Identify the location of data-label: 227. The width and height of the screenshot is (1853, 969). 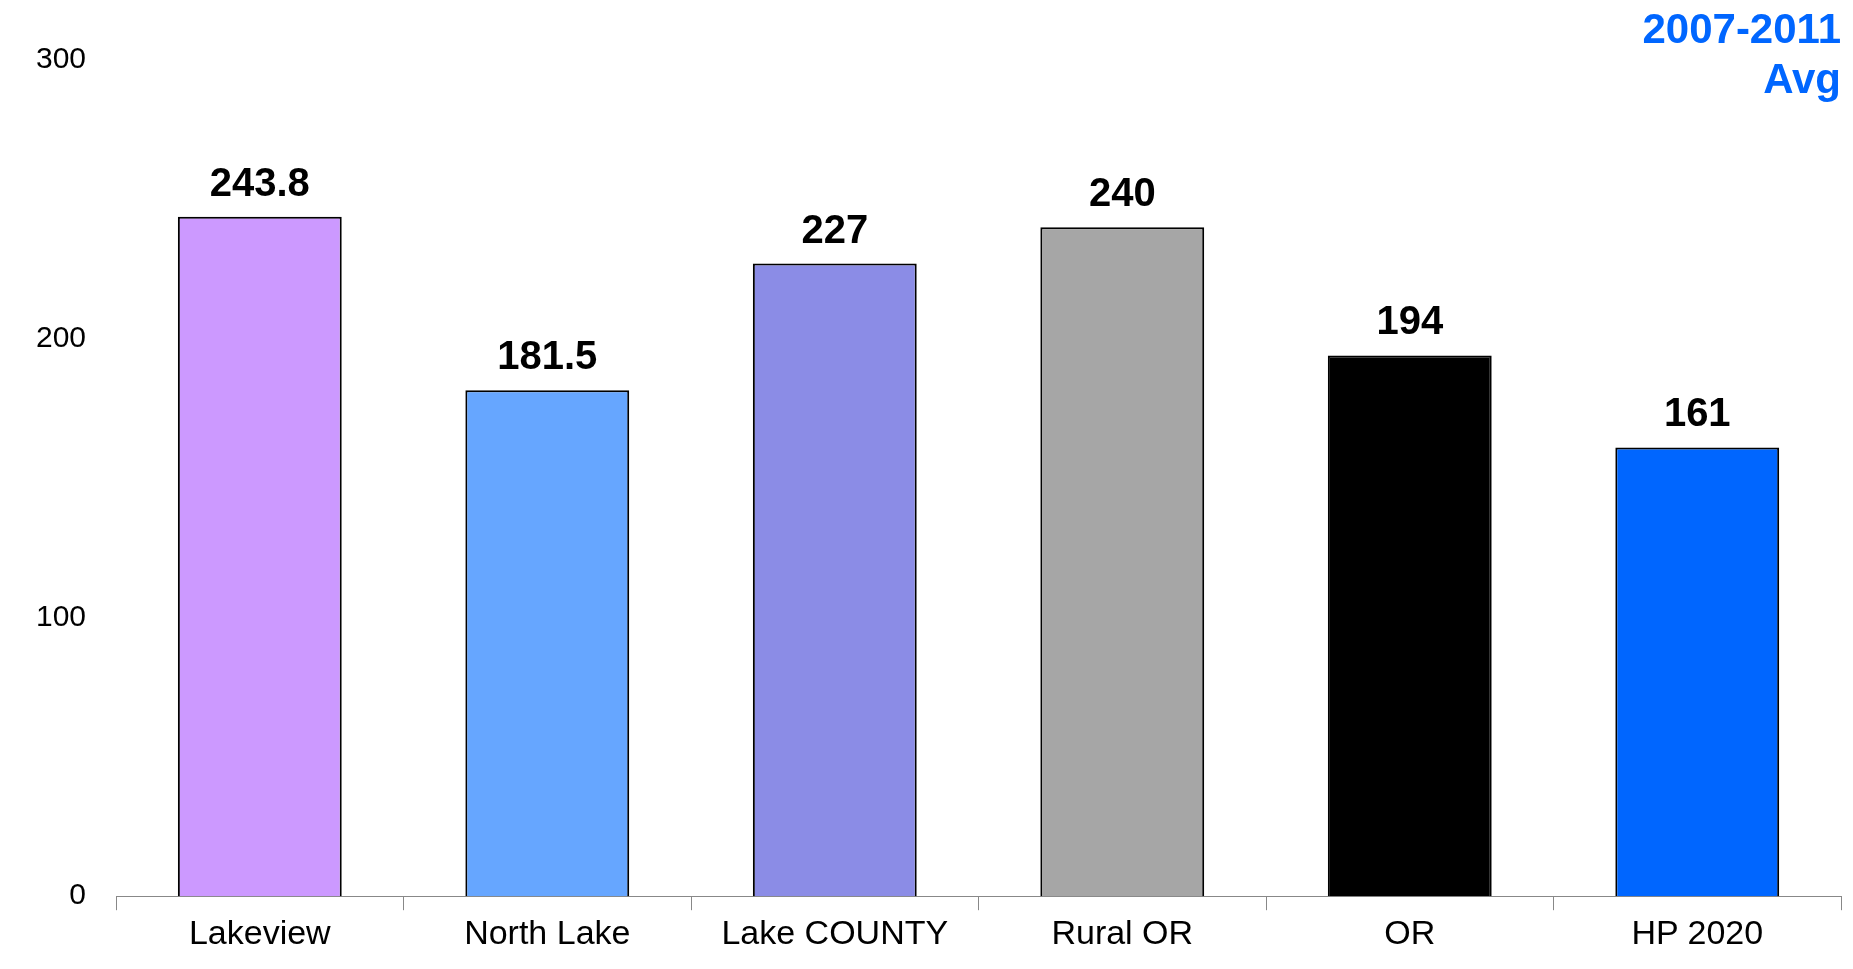
(835, 228).